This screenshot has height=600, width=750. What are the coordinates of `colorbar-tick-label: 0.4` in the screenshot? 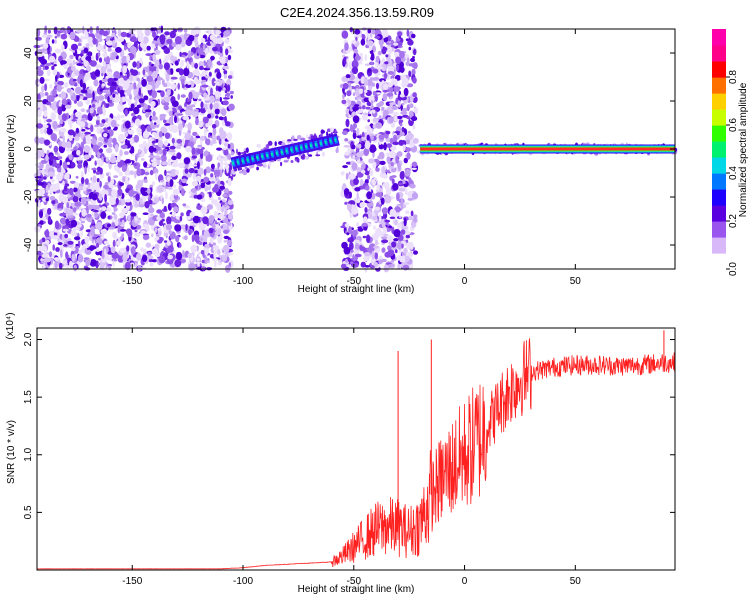 It's located at (733, 173).